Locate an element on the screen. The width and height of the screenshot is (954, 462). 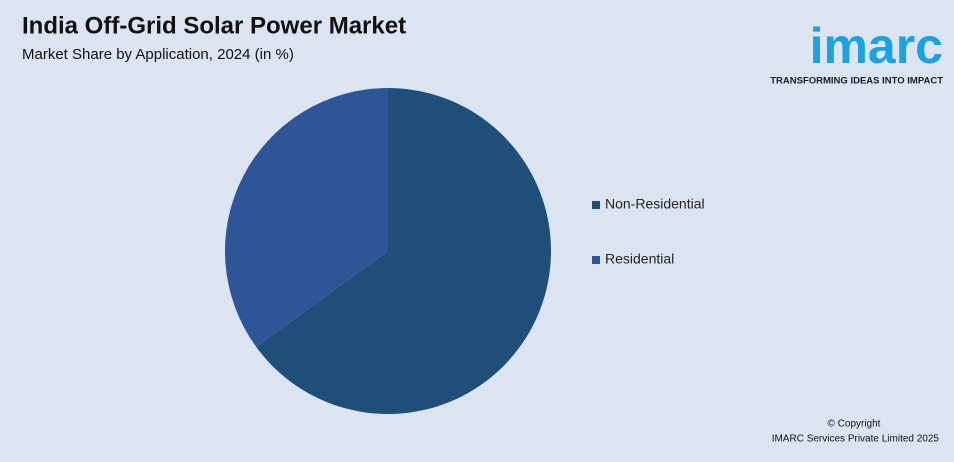
chart-subtitle: Market Share by Application, 2024 (in %) is located at coordinates (158, 54).